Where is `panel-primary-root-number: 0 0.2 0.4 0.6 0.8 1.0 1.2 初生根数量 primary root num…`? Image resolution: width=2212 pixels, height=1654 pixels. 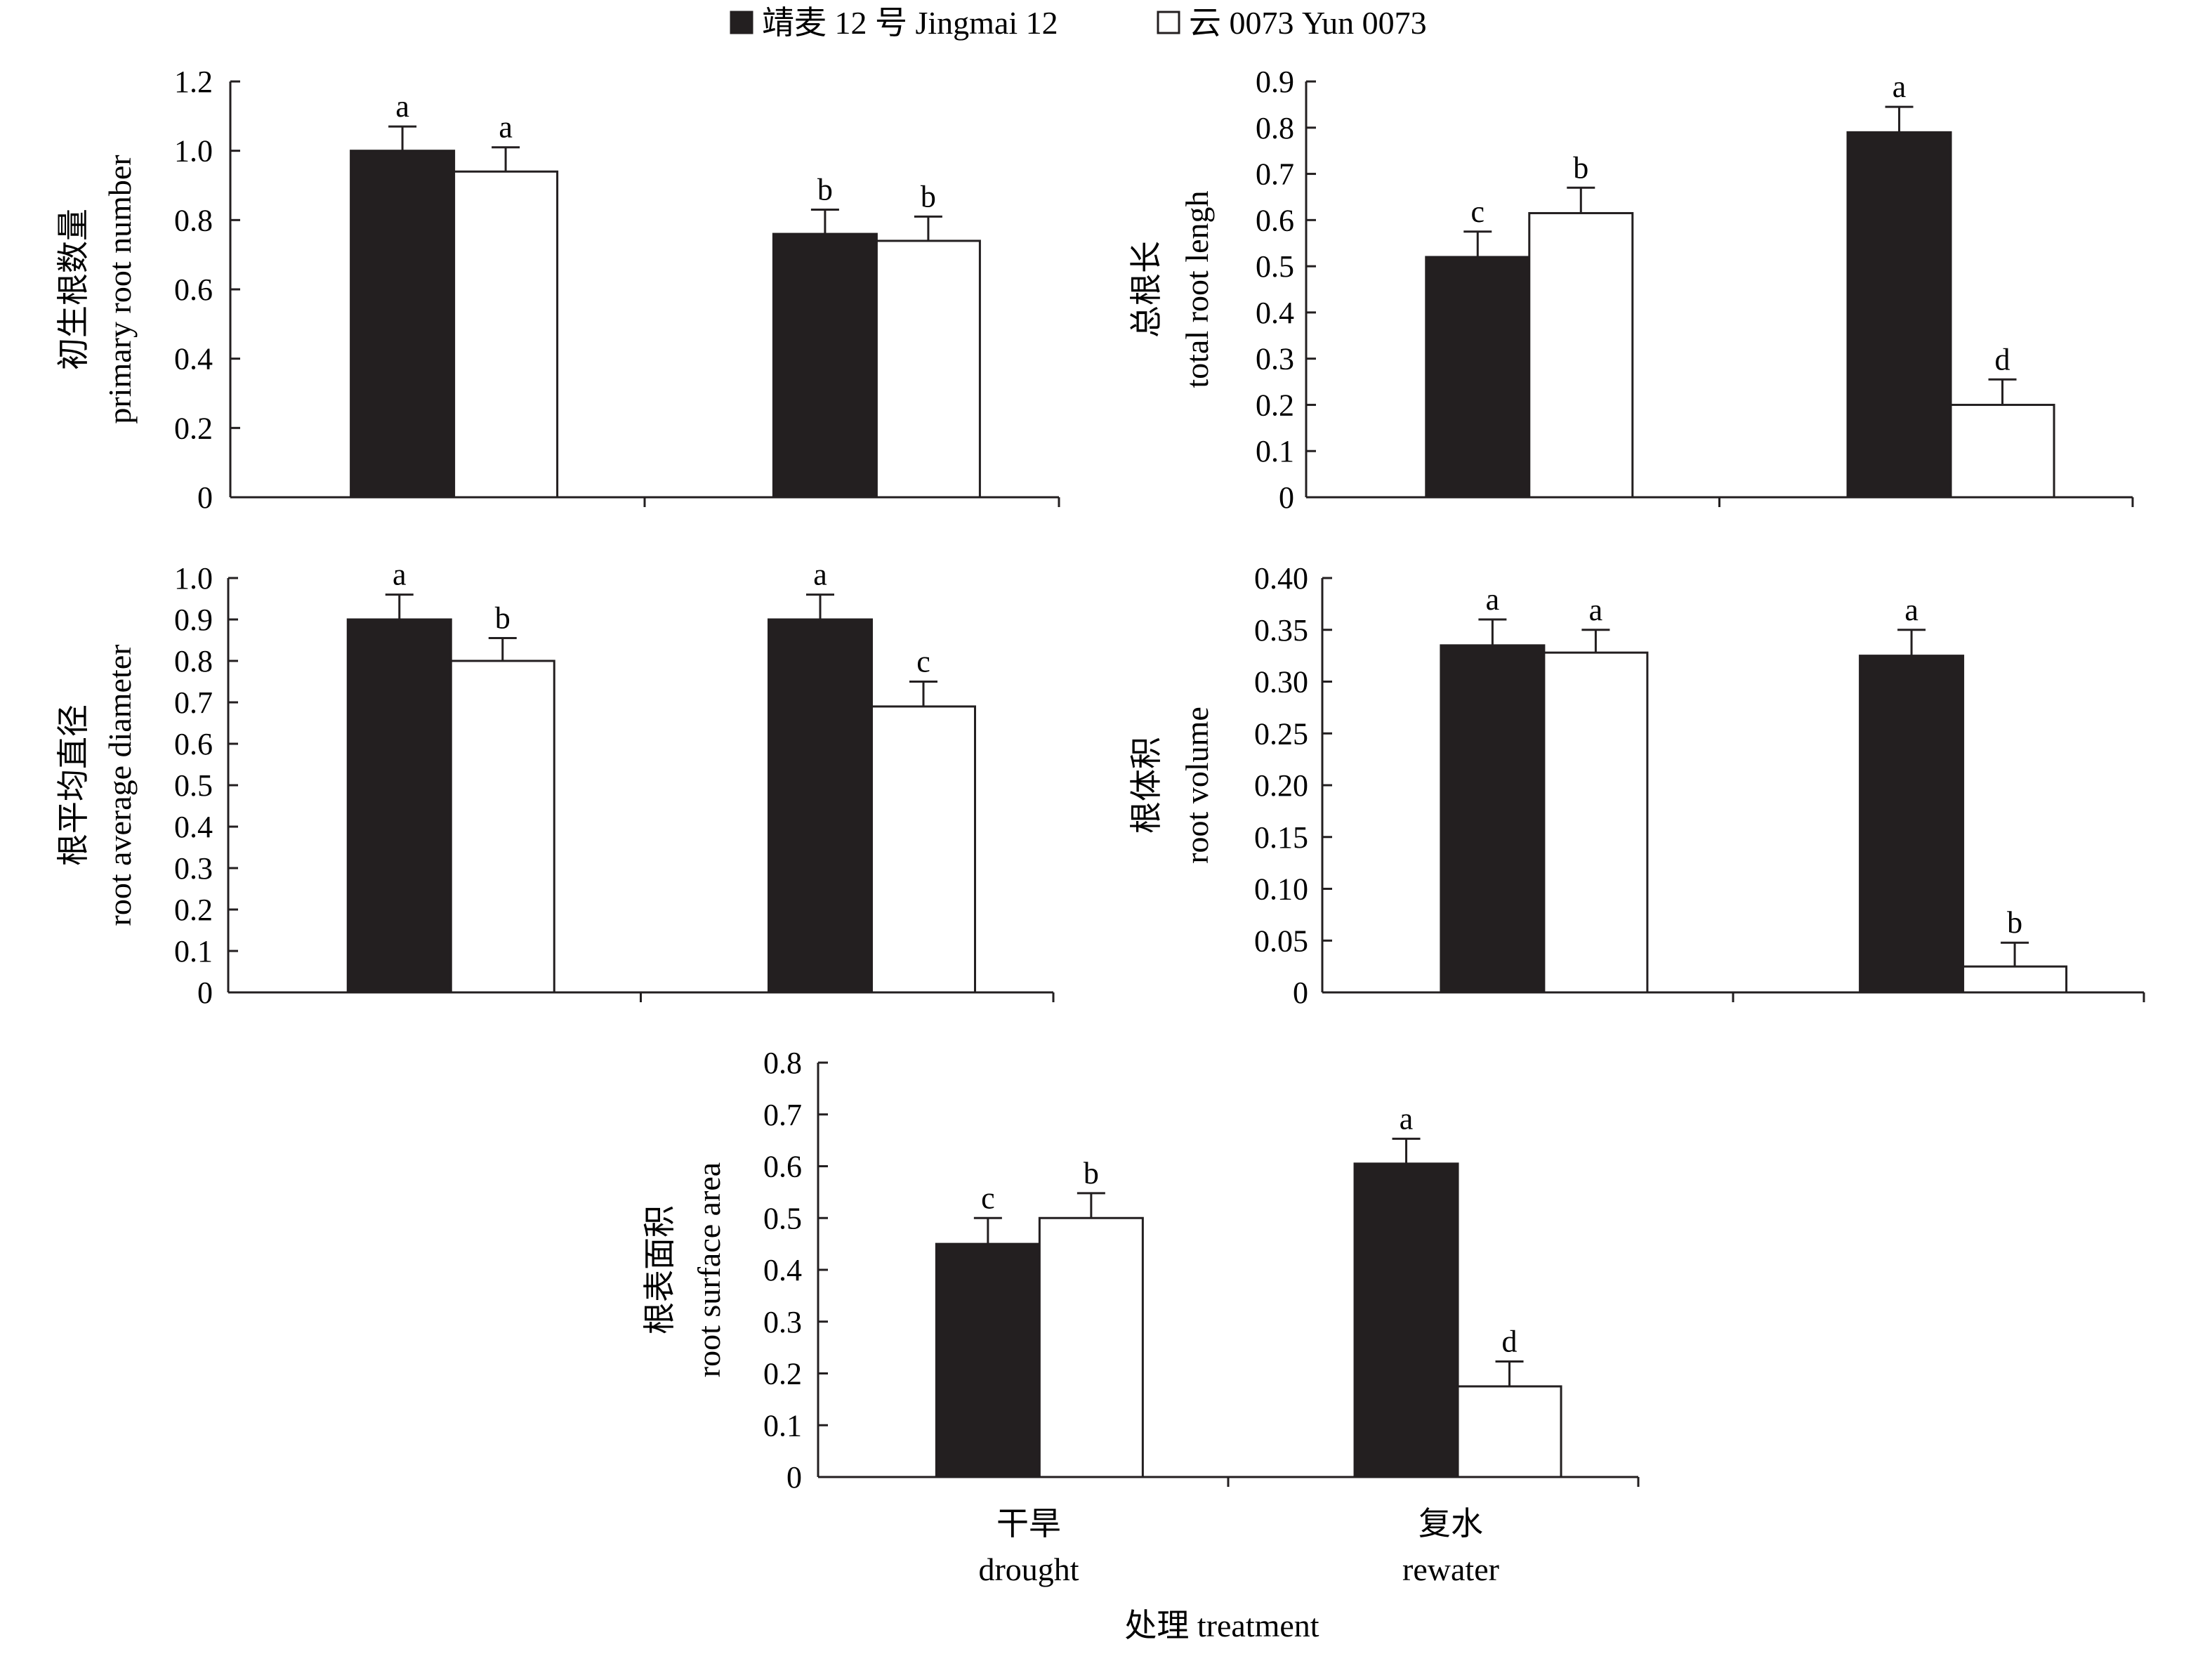
panel-primary-root-number: 0 0.2 0.4 0.6 0.8 1.0 1.2 初生根数量 primary root num… is located at coordinates (557, 290).